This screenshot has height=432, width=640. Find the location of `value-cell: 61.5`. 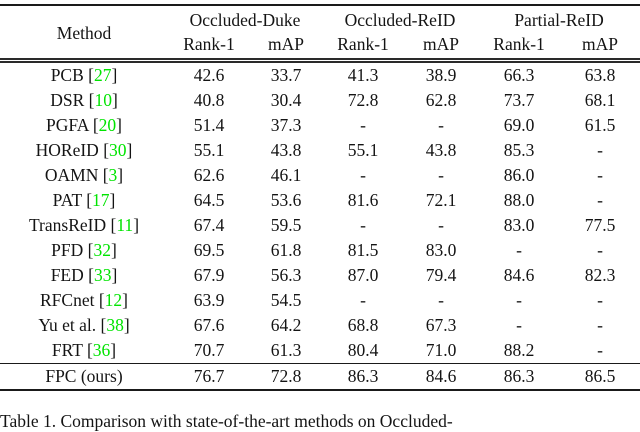

value-cell: 61.5 is located at coordinates (600, 125).